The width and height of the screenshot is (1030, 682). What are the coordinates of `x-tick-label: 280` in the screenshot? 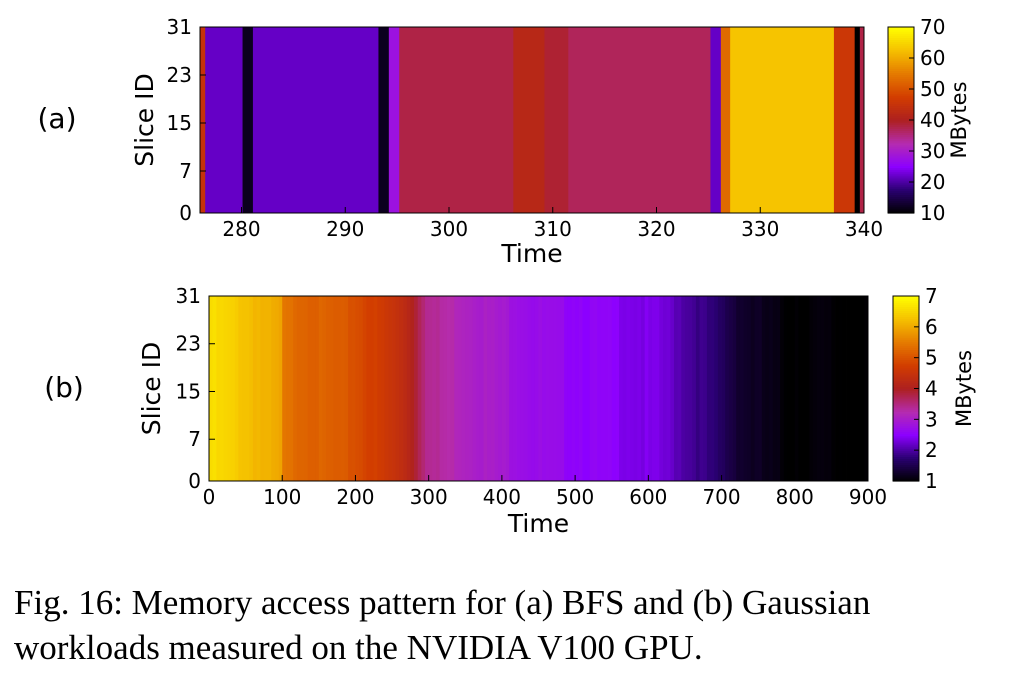 It's located at (241, 229).